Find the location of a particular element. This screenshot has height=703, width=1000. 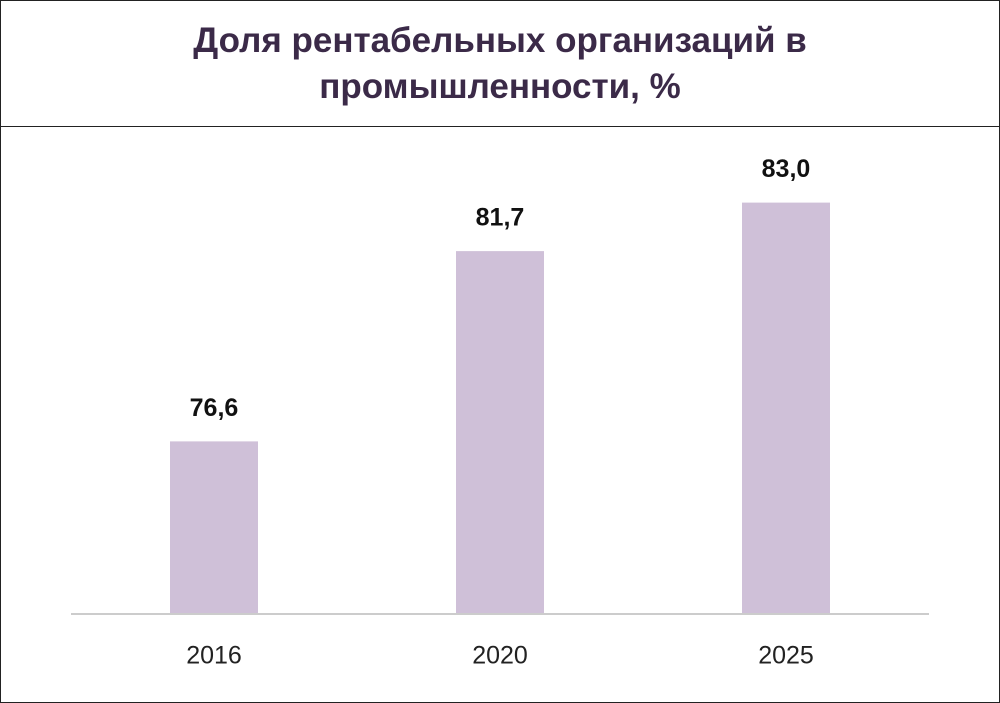

x-tick-label: 2016 is located at coordinates (214, 656).